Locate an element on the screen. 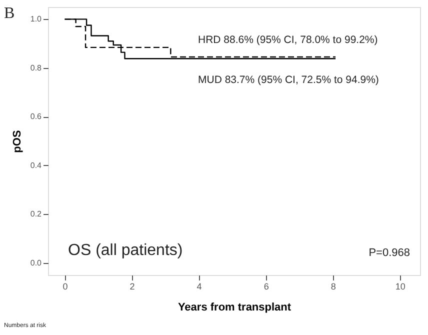  y-tick-label: 0.6 is located at coordinates (36, 117).